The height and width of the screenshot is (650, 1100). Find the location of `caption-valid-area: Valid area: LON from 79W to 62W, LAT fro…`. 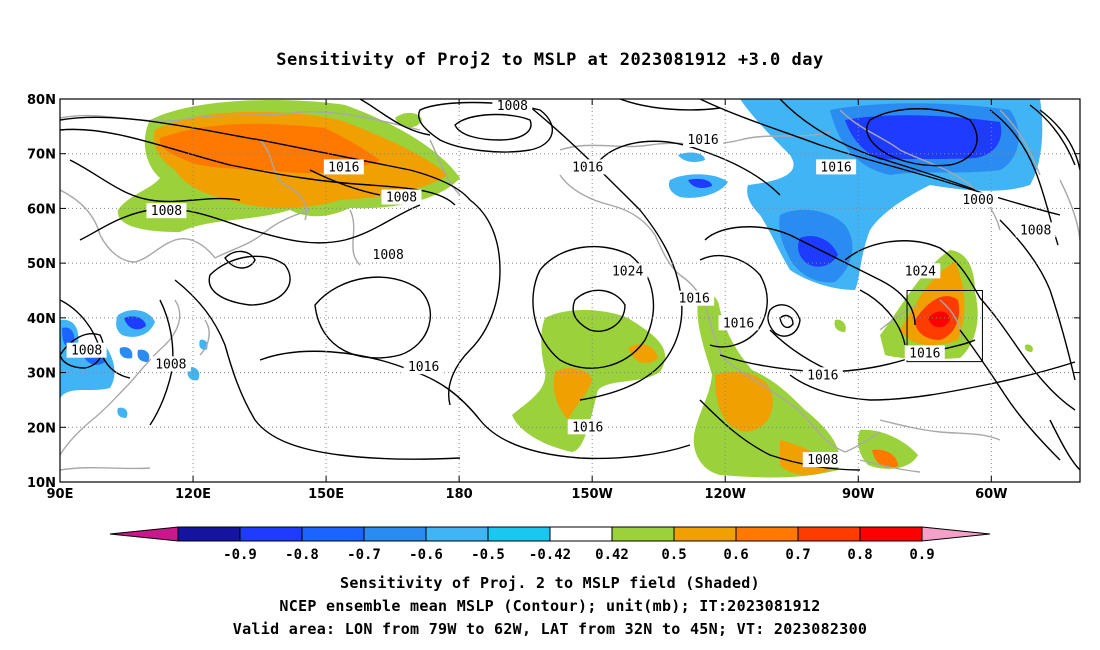

caption-valid-area: Valid area: LON from 79W to 62W, LAT fro… is located at coordinates (550, 629).